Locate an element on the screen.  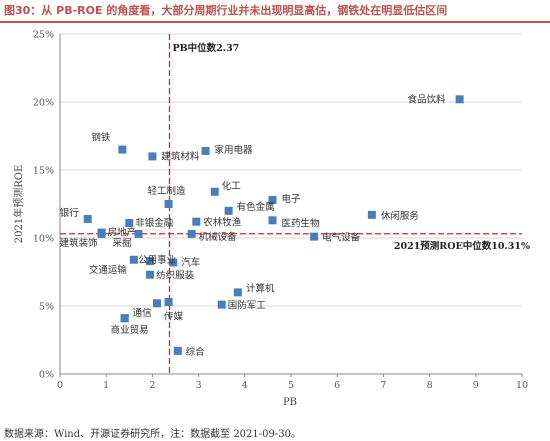
x-axis-label: PB is located at coordinates (290, 402).